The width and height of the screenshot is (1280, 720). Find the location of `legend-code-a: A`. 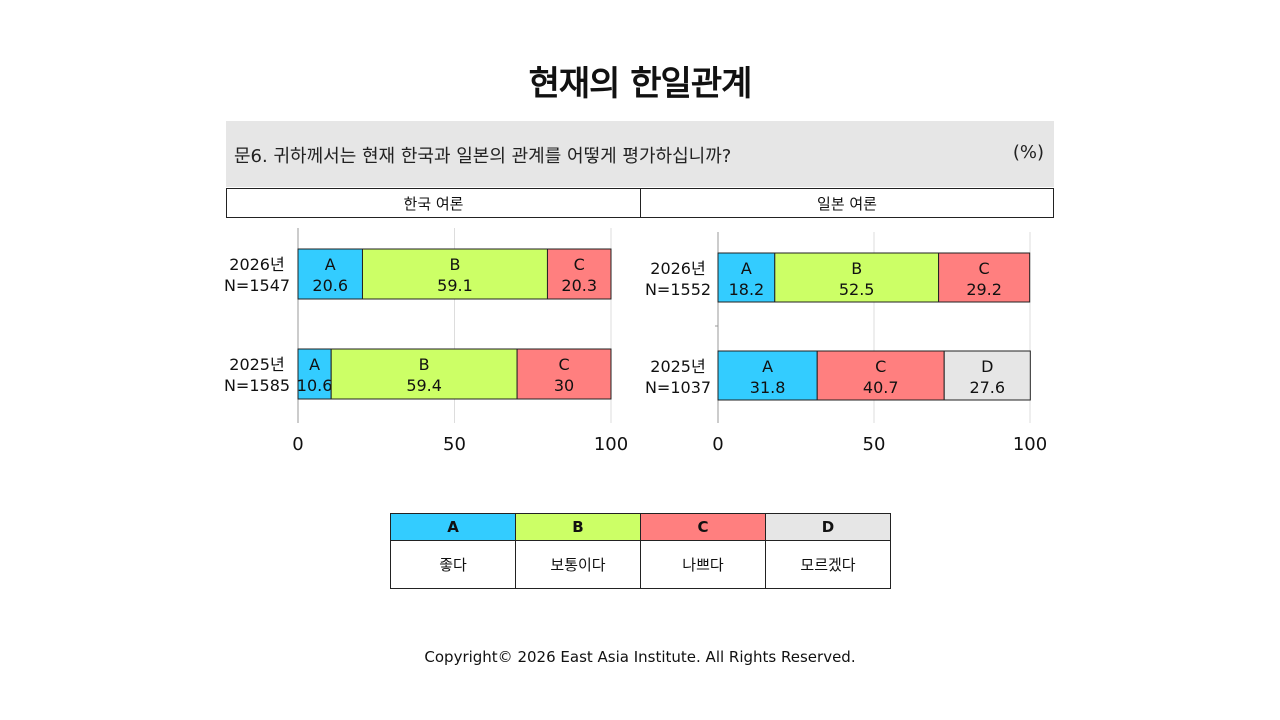

legend-code-a: A is located at coordinates (453, 527).